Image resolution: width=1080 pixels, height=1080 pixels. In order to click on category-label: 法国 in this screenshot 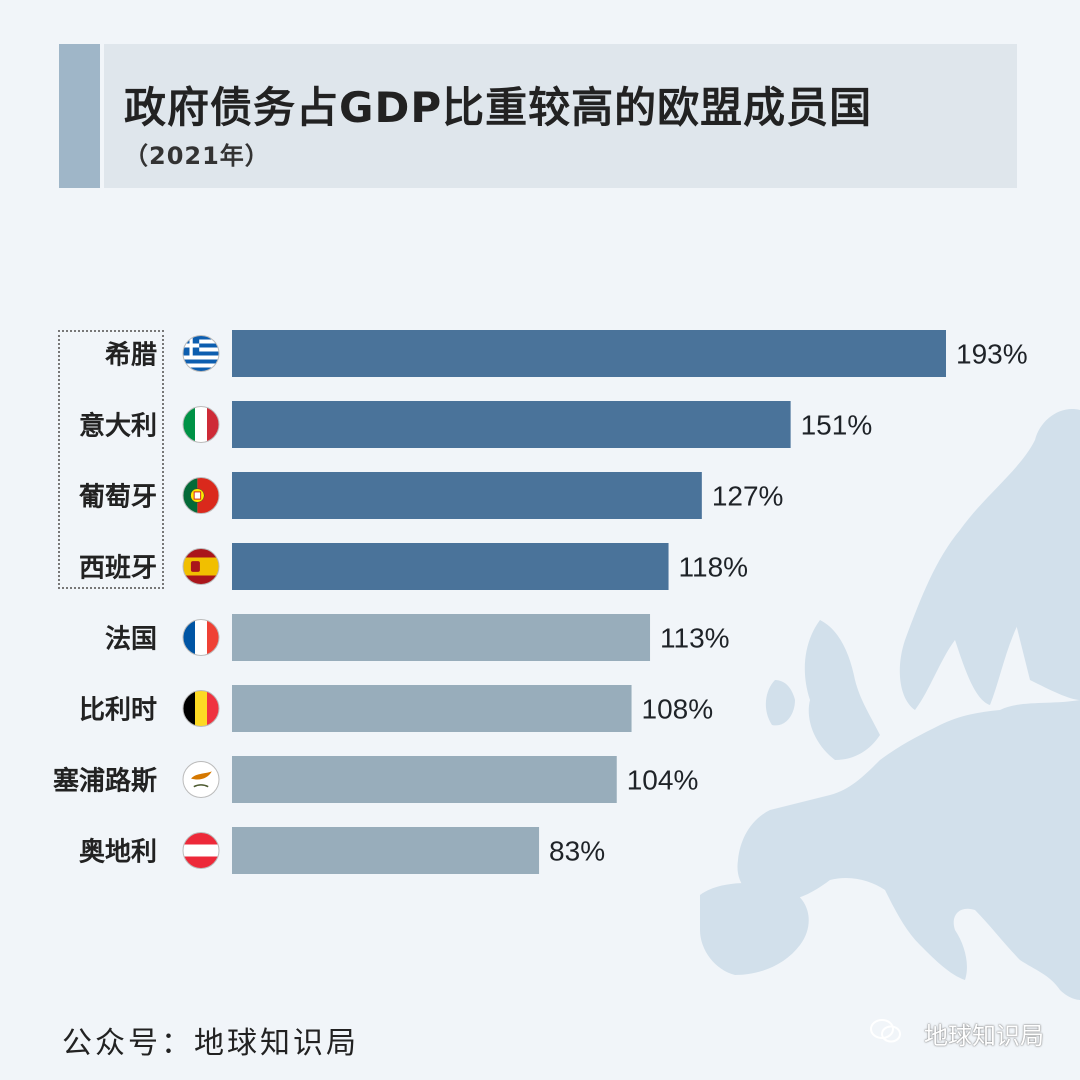, I will do `click(131, 640)`.